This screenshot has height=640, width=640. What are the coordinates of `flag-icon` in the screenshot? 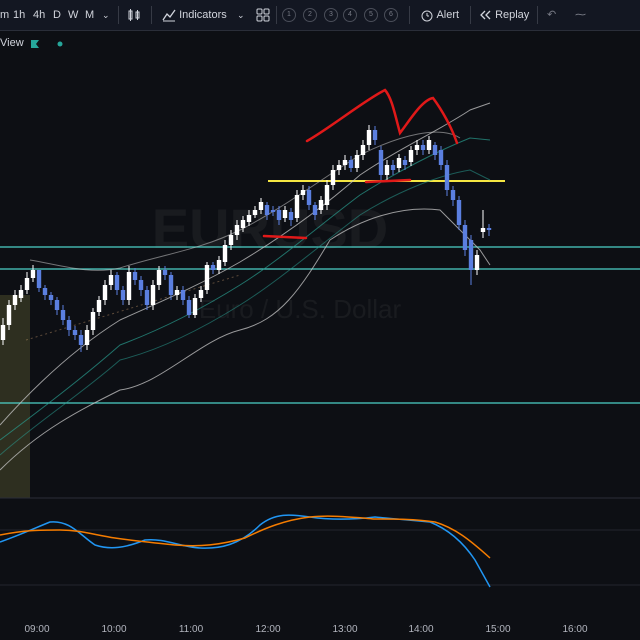 It's located at (35, 44).